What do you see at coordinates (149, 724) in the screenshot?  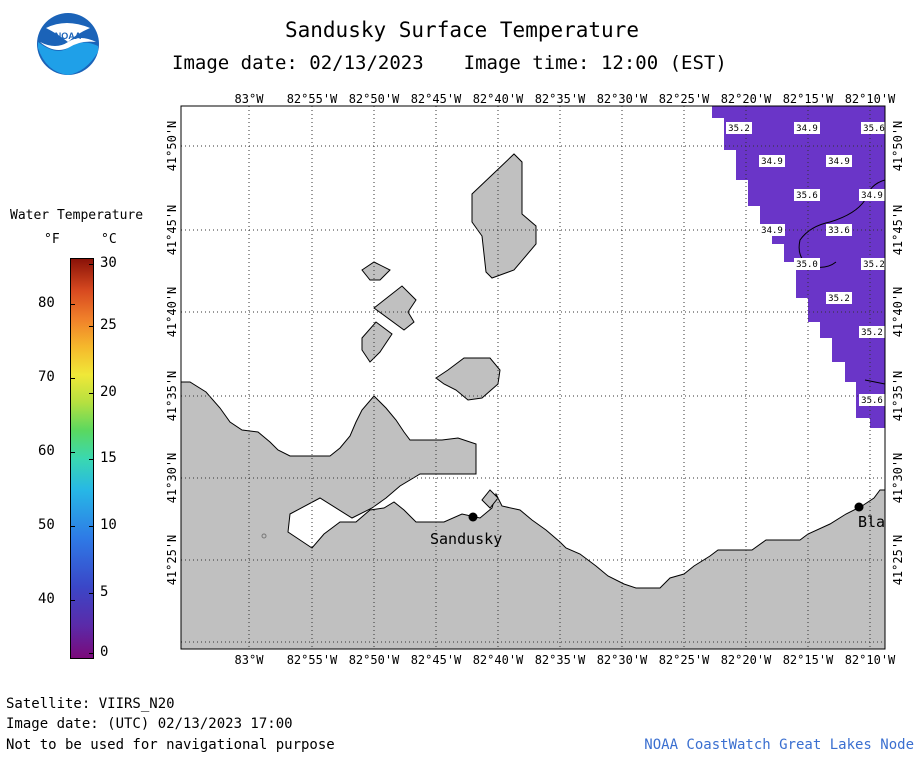 I see `utc-image-date: Image date: (UTC) 02/13/2023 17:00` at bounding box center [149, 724].